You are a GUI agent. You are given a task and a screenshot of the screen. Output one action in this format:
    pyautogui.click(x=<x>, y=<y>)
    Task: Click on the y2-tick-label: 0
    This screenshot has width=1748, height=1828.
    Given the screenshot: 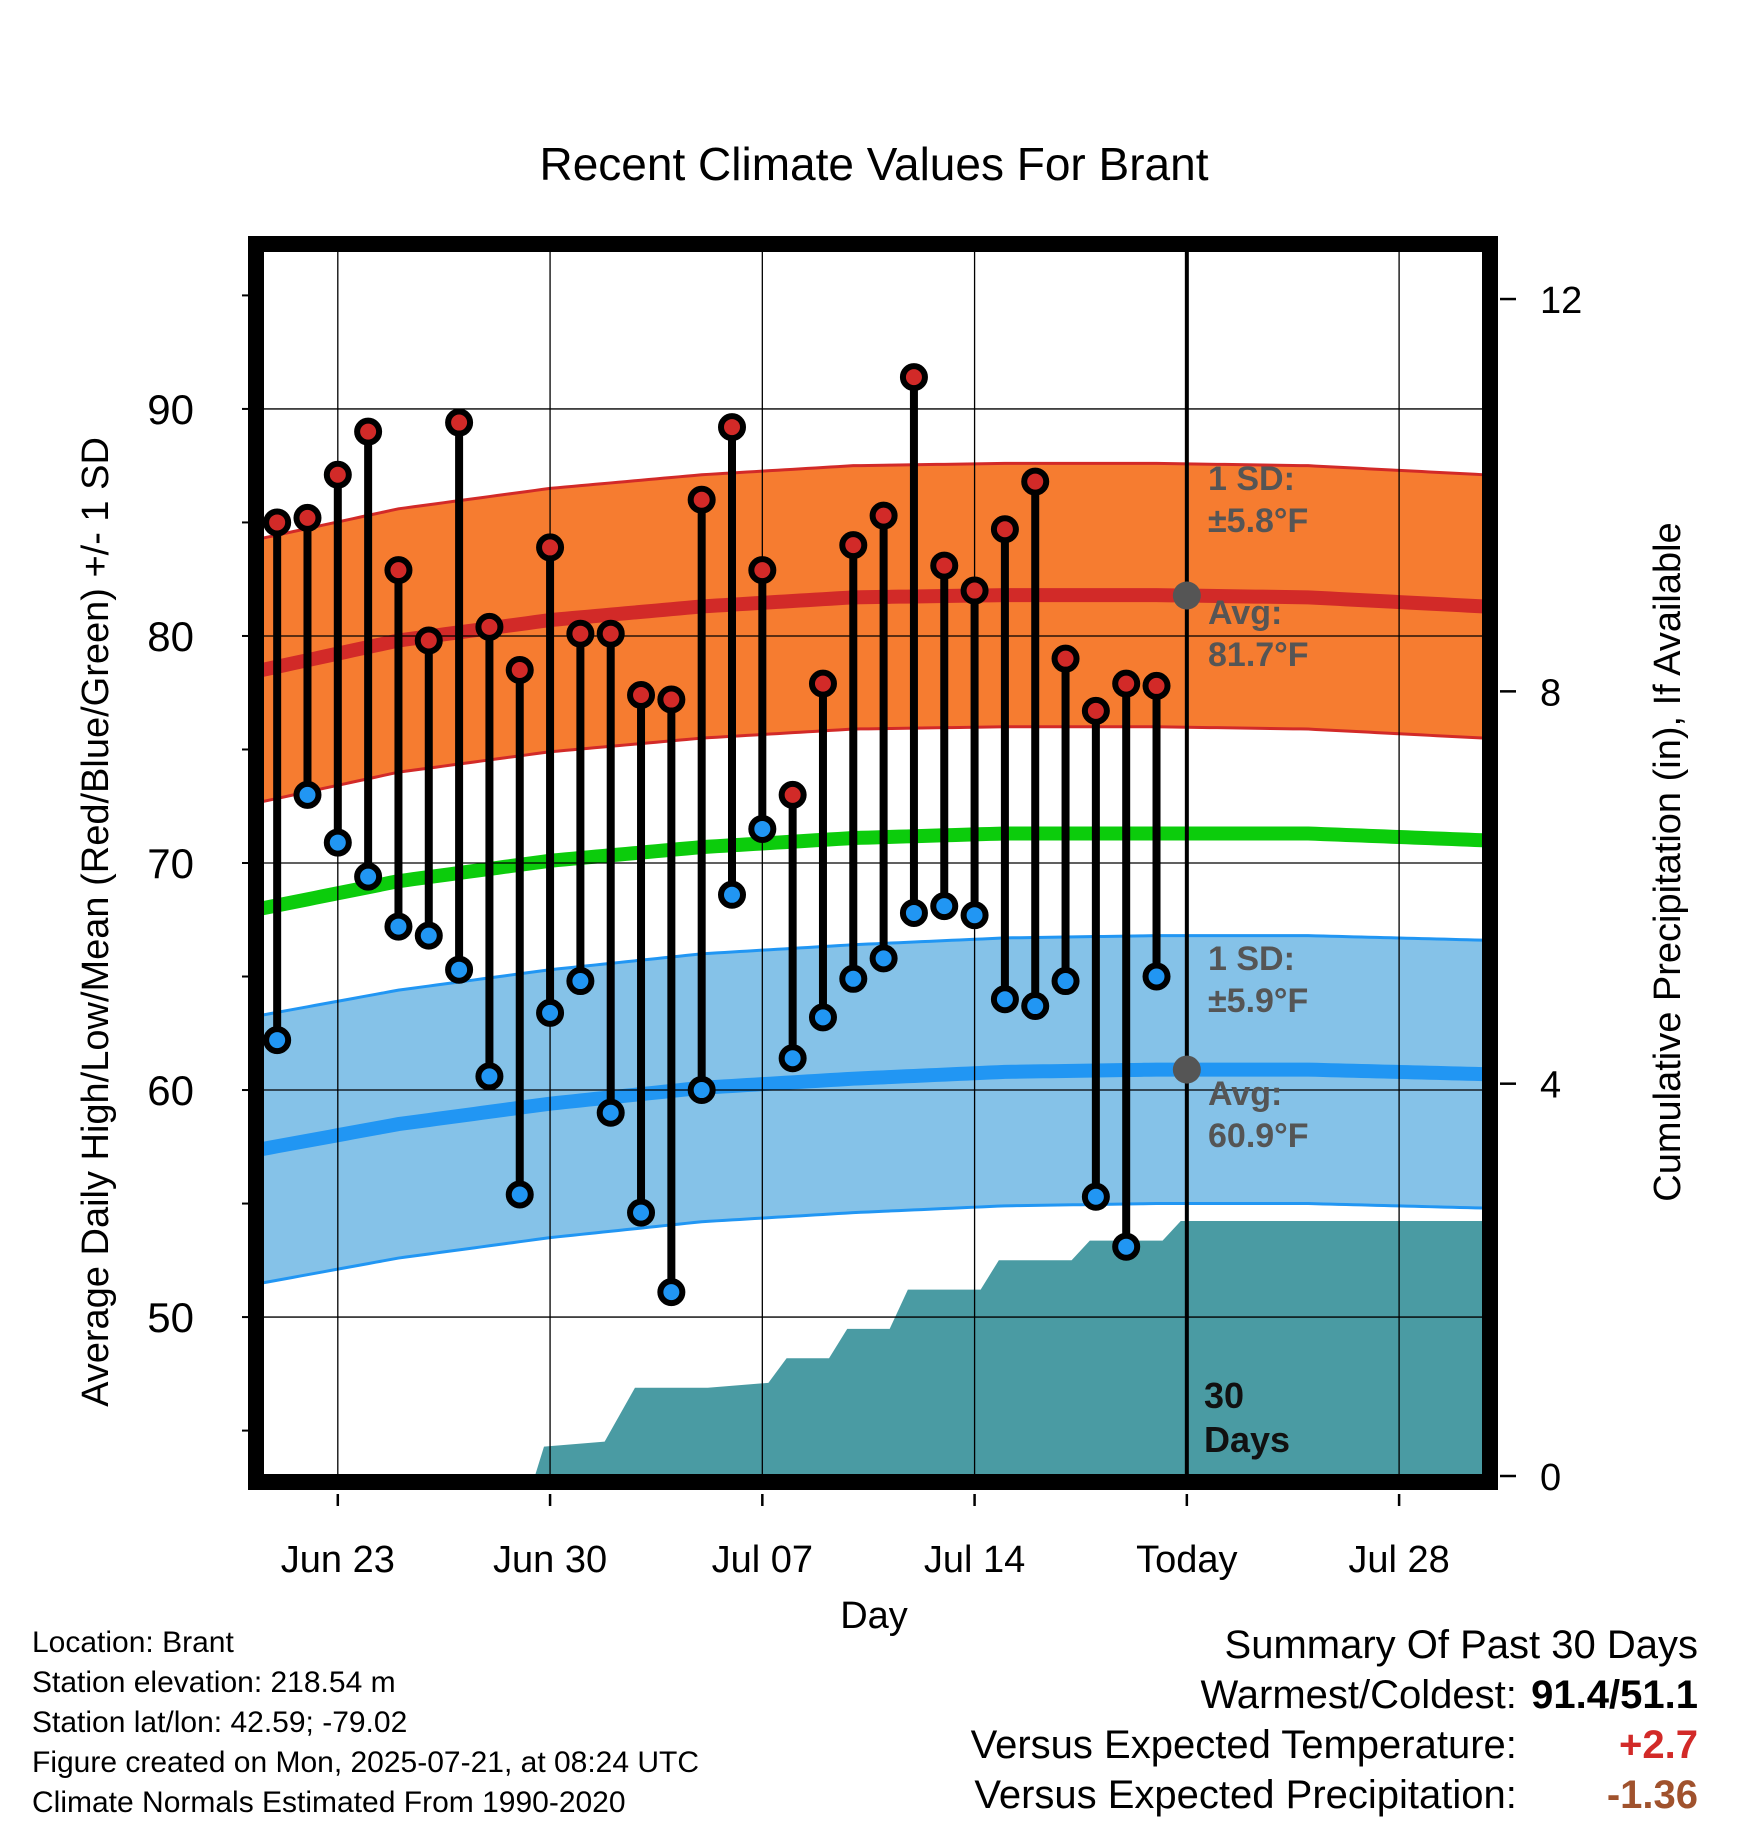 What is the action you would take?
    pyautogui.click(x=1550, y=1478)
    